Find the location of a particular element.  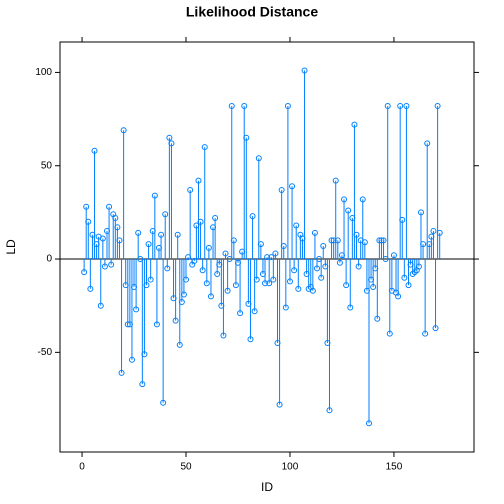

x-tick-label: 0 is located at coordinates (82, 467).